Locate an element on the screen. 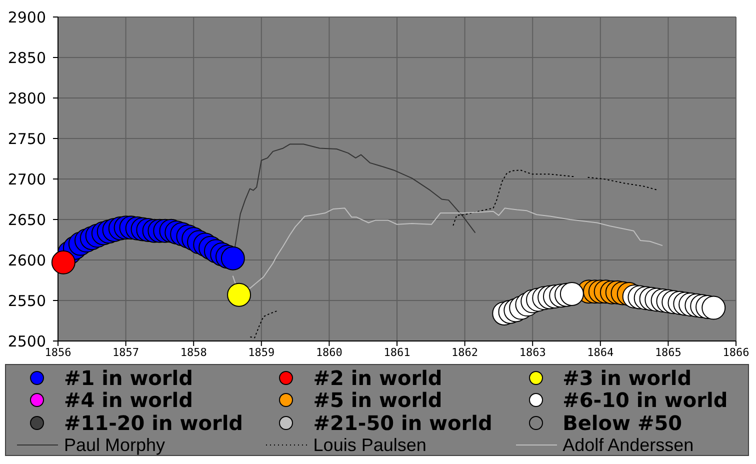  y-tick-label: 2750 is located at coordinates (27, 139).